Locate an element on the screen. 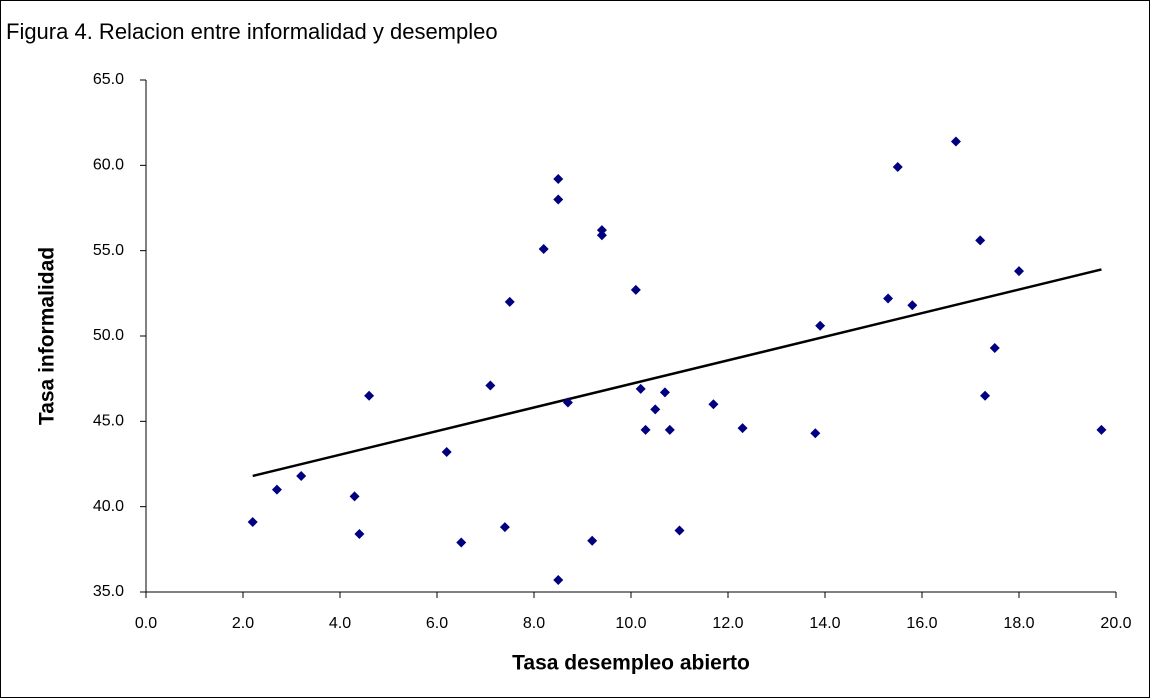 This screenshot has width=1150, height=698. x-tick-label: 6.0 is located at coordinates (437, 623).